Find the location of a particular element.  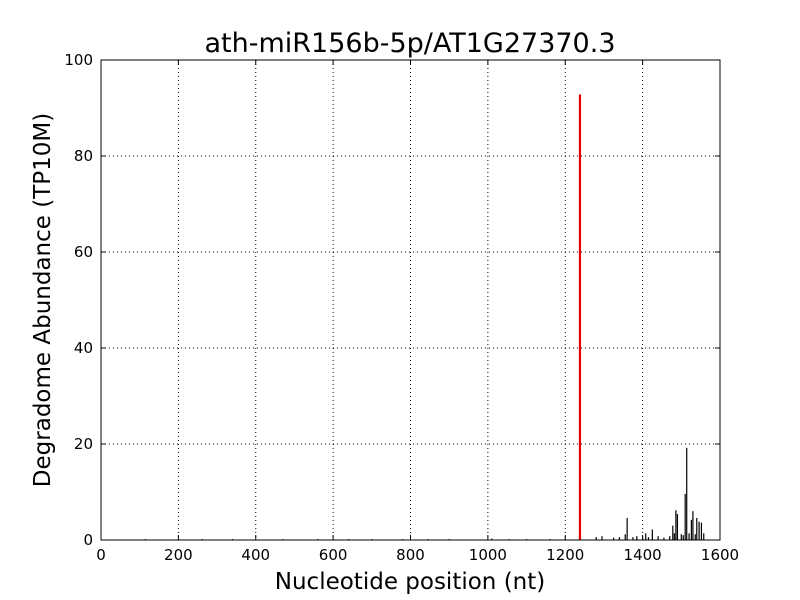

x-tick-label: 1400 is located at coordinates (643, 555).